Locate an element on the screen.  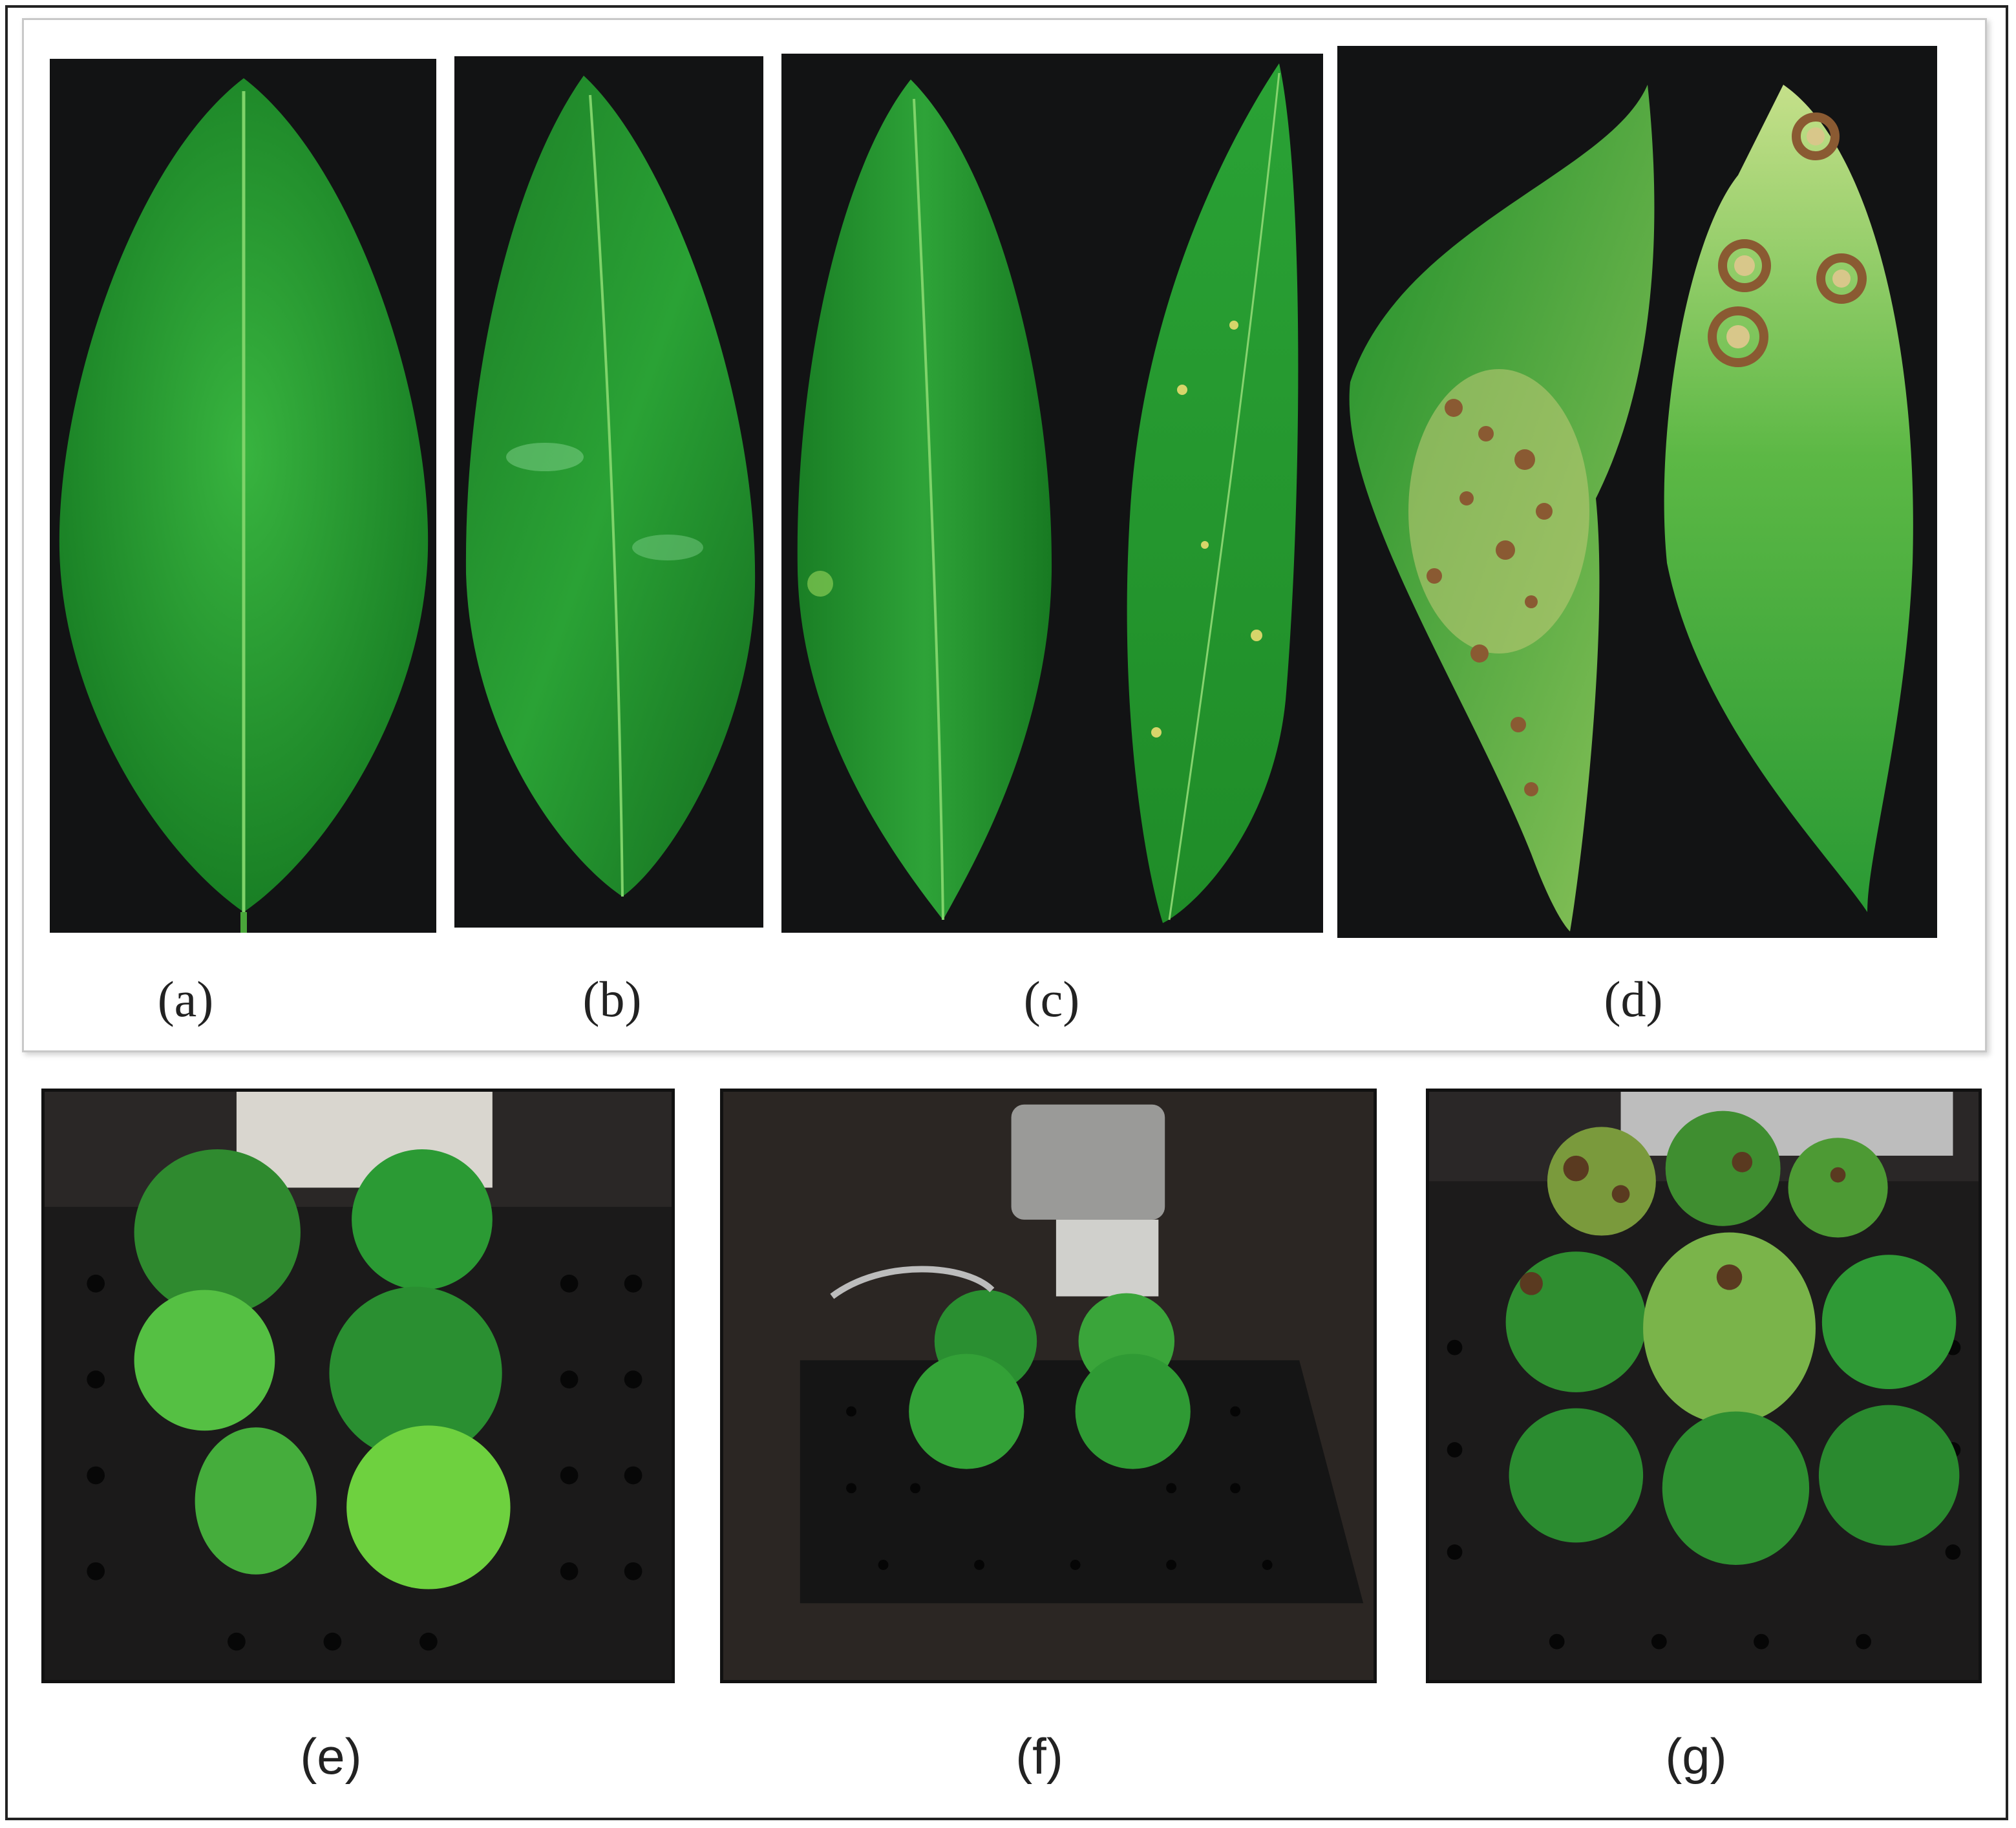
leaf-photo-b is located at coordinates (608, 492).